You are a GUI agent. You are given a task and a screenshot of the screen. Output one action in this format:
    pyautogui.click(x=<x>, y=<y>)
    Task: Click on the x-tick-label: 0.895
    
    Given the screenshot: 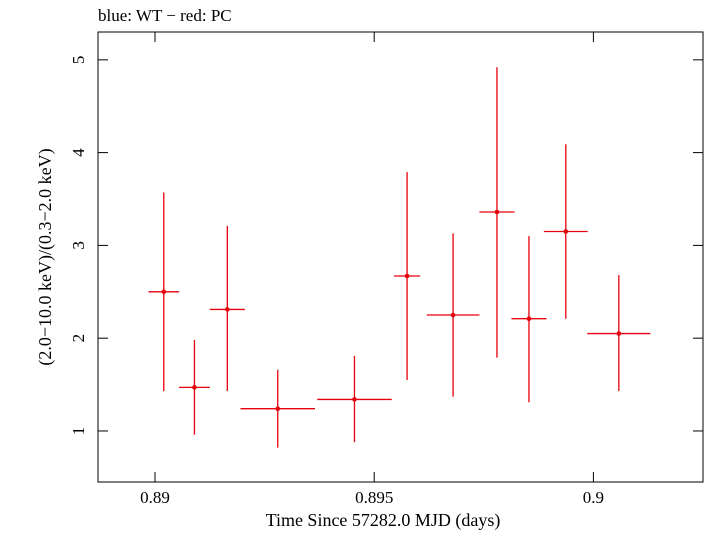 What is the action you would take?
    pyautogui.click(x=374, y=497)
    